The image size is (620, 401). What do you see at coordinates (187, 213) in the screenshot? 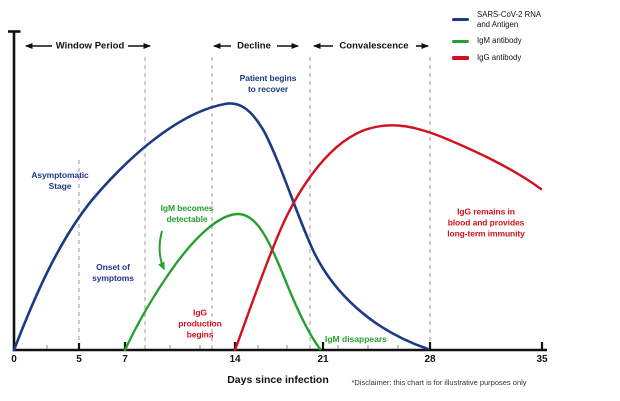
I see `annotation-igm-detectable: IgM becomes detectable` at bounding box center [187, 213].